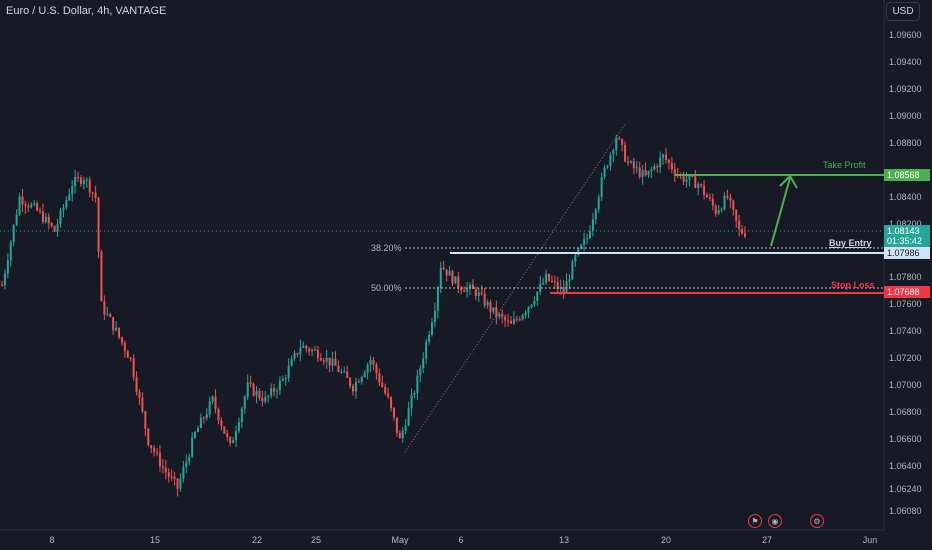  Describe the element at coordinates (907, 253) in the screenshot. I see `buy-entry-price-box: 1.07986` at that location.